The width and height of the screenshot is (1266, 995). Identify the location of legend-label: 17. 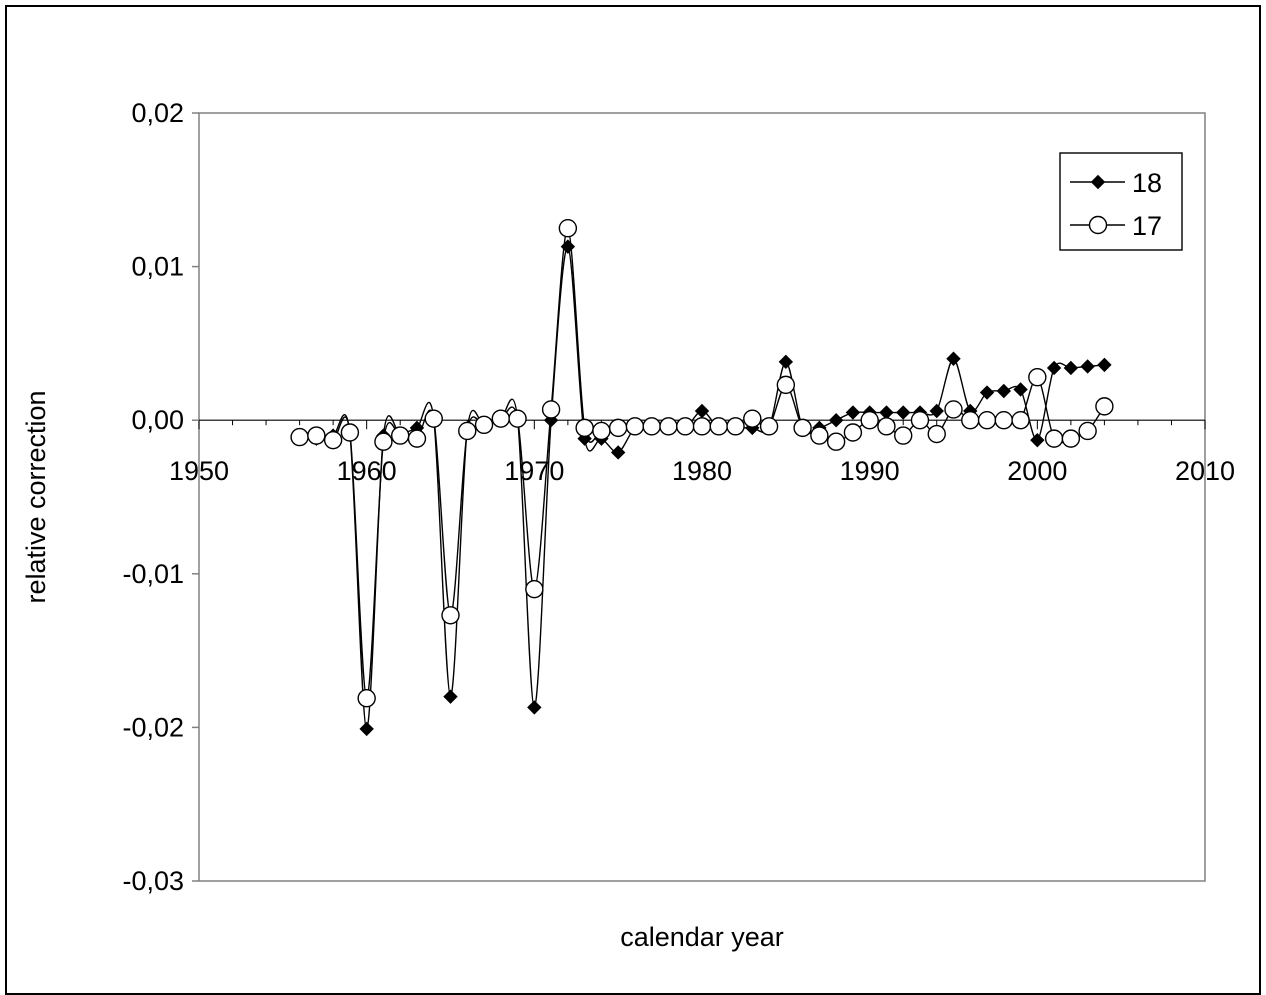
(1147, 226).